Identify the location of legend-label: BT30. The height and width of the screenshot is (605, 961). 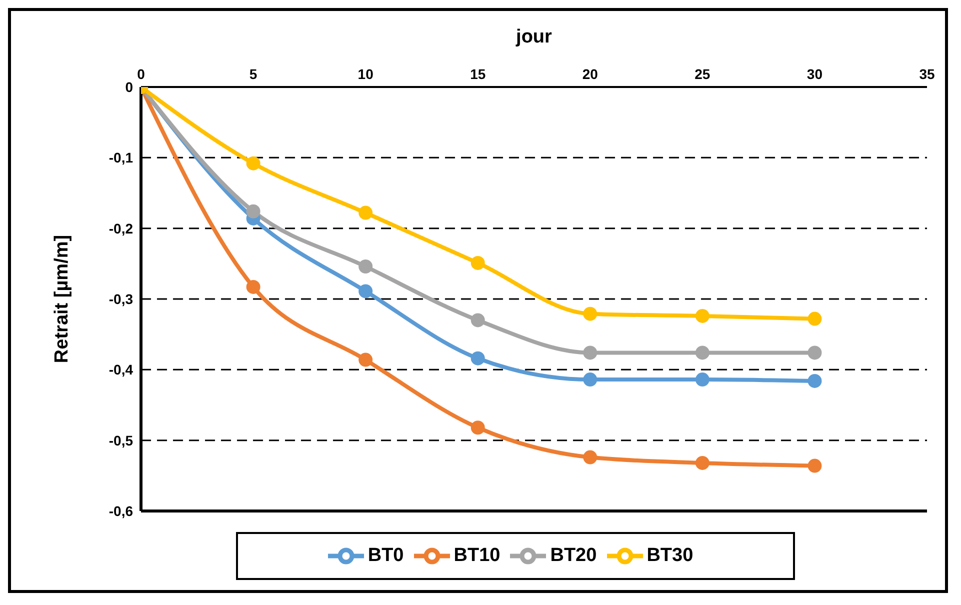
(670, 555).